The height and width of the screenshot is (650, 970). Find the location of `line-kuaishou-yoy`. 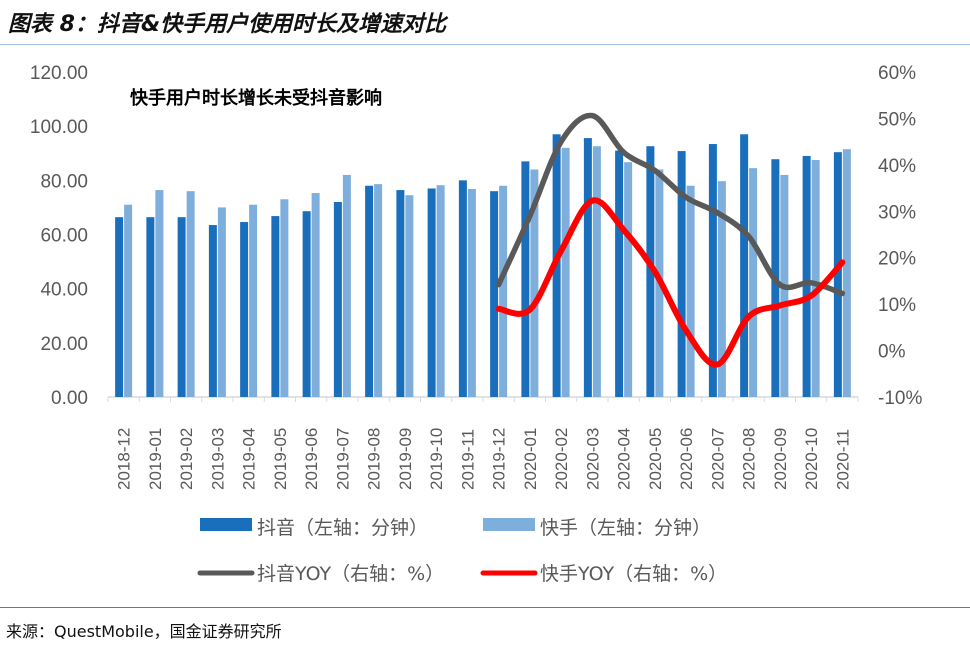

line-kuaishou-yoy is located at coordinates (670, 282).